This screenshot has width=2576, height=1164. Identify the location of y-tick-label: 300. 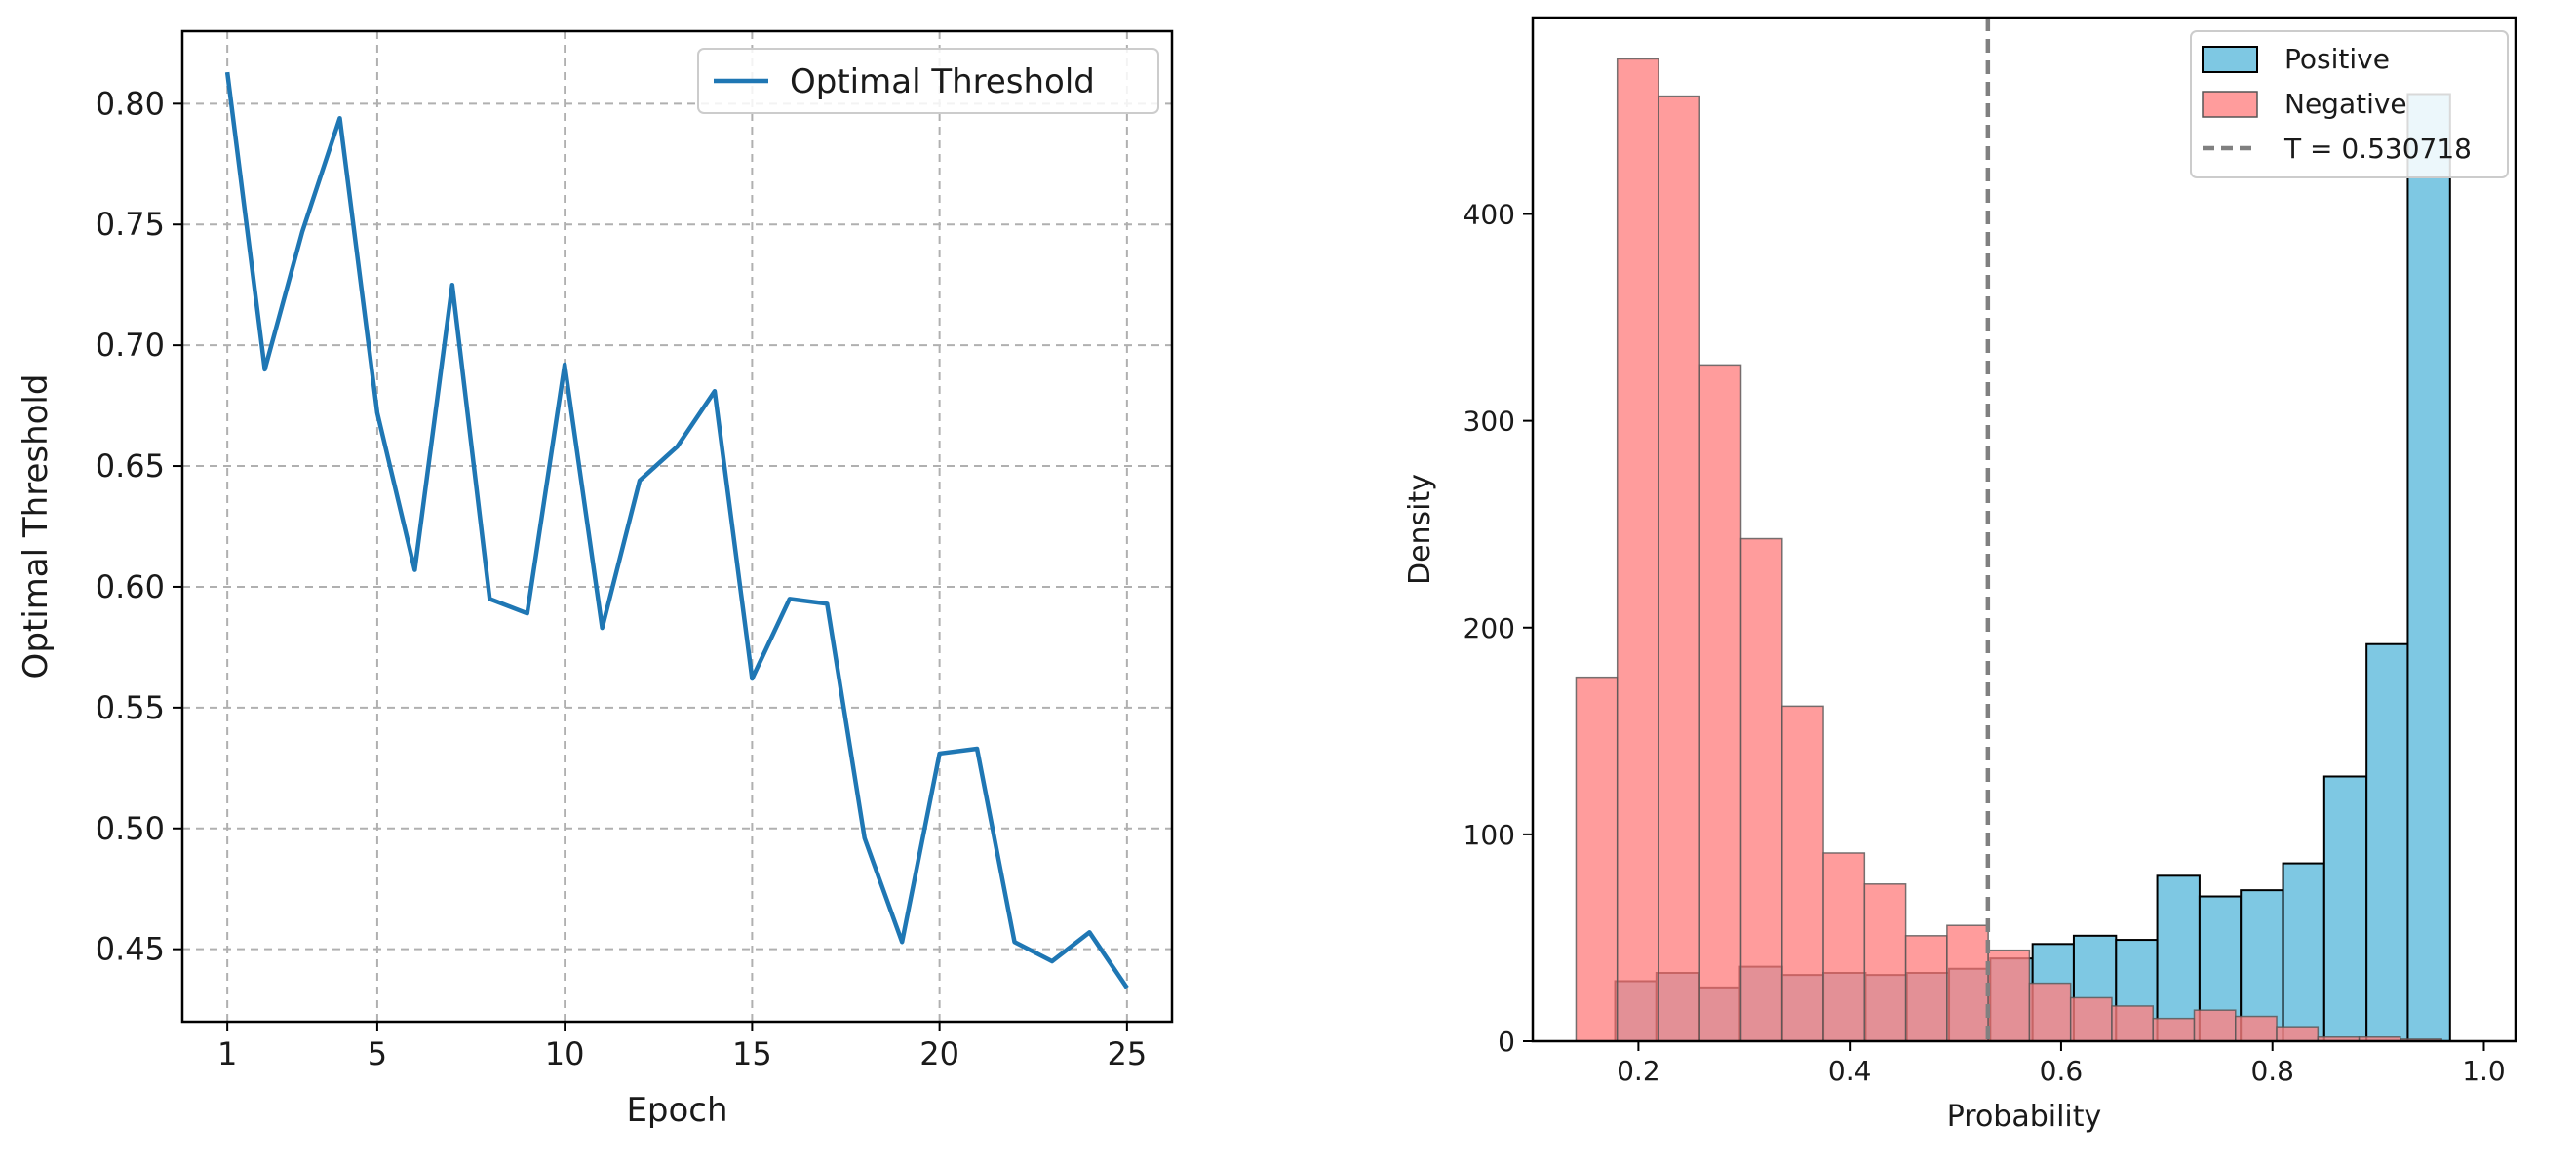
(1489, 422).